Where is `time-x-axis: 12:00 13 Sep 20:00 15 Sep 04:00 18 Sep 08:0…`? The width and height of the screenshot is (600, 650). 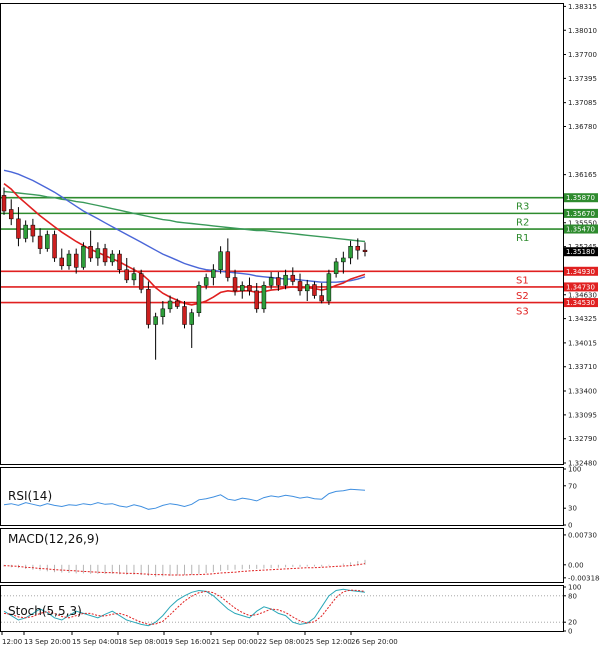
time-x-axis: 12:00 13 Sep 20:00 15 Sep 04:00 18 Sep 08:0… is located at coordinates (199, 639).